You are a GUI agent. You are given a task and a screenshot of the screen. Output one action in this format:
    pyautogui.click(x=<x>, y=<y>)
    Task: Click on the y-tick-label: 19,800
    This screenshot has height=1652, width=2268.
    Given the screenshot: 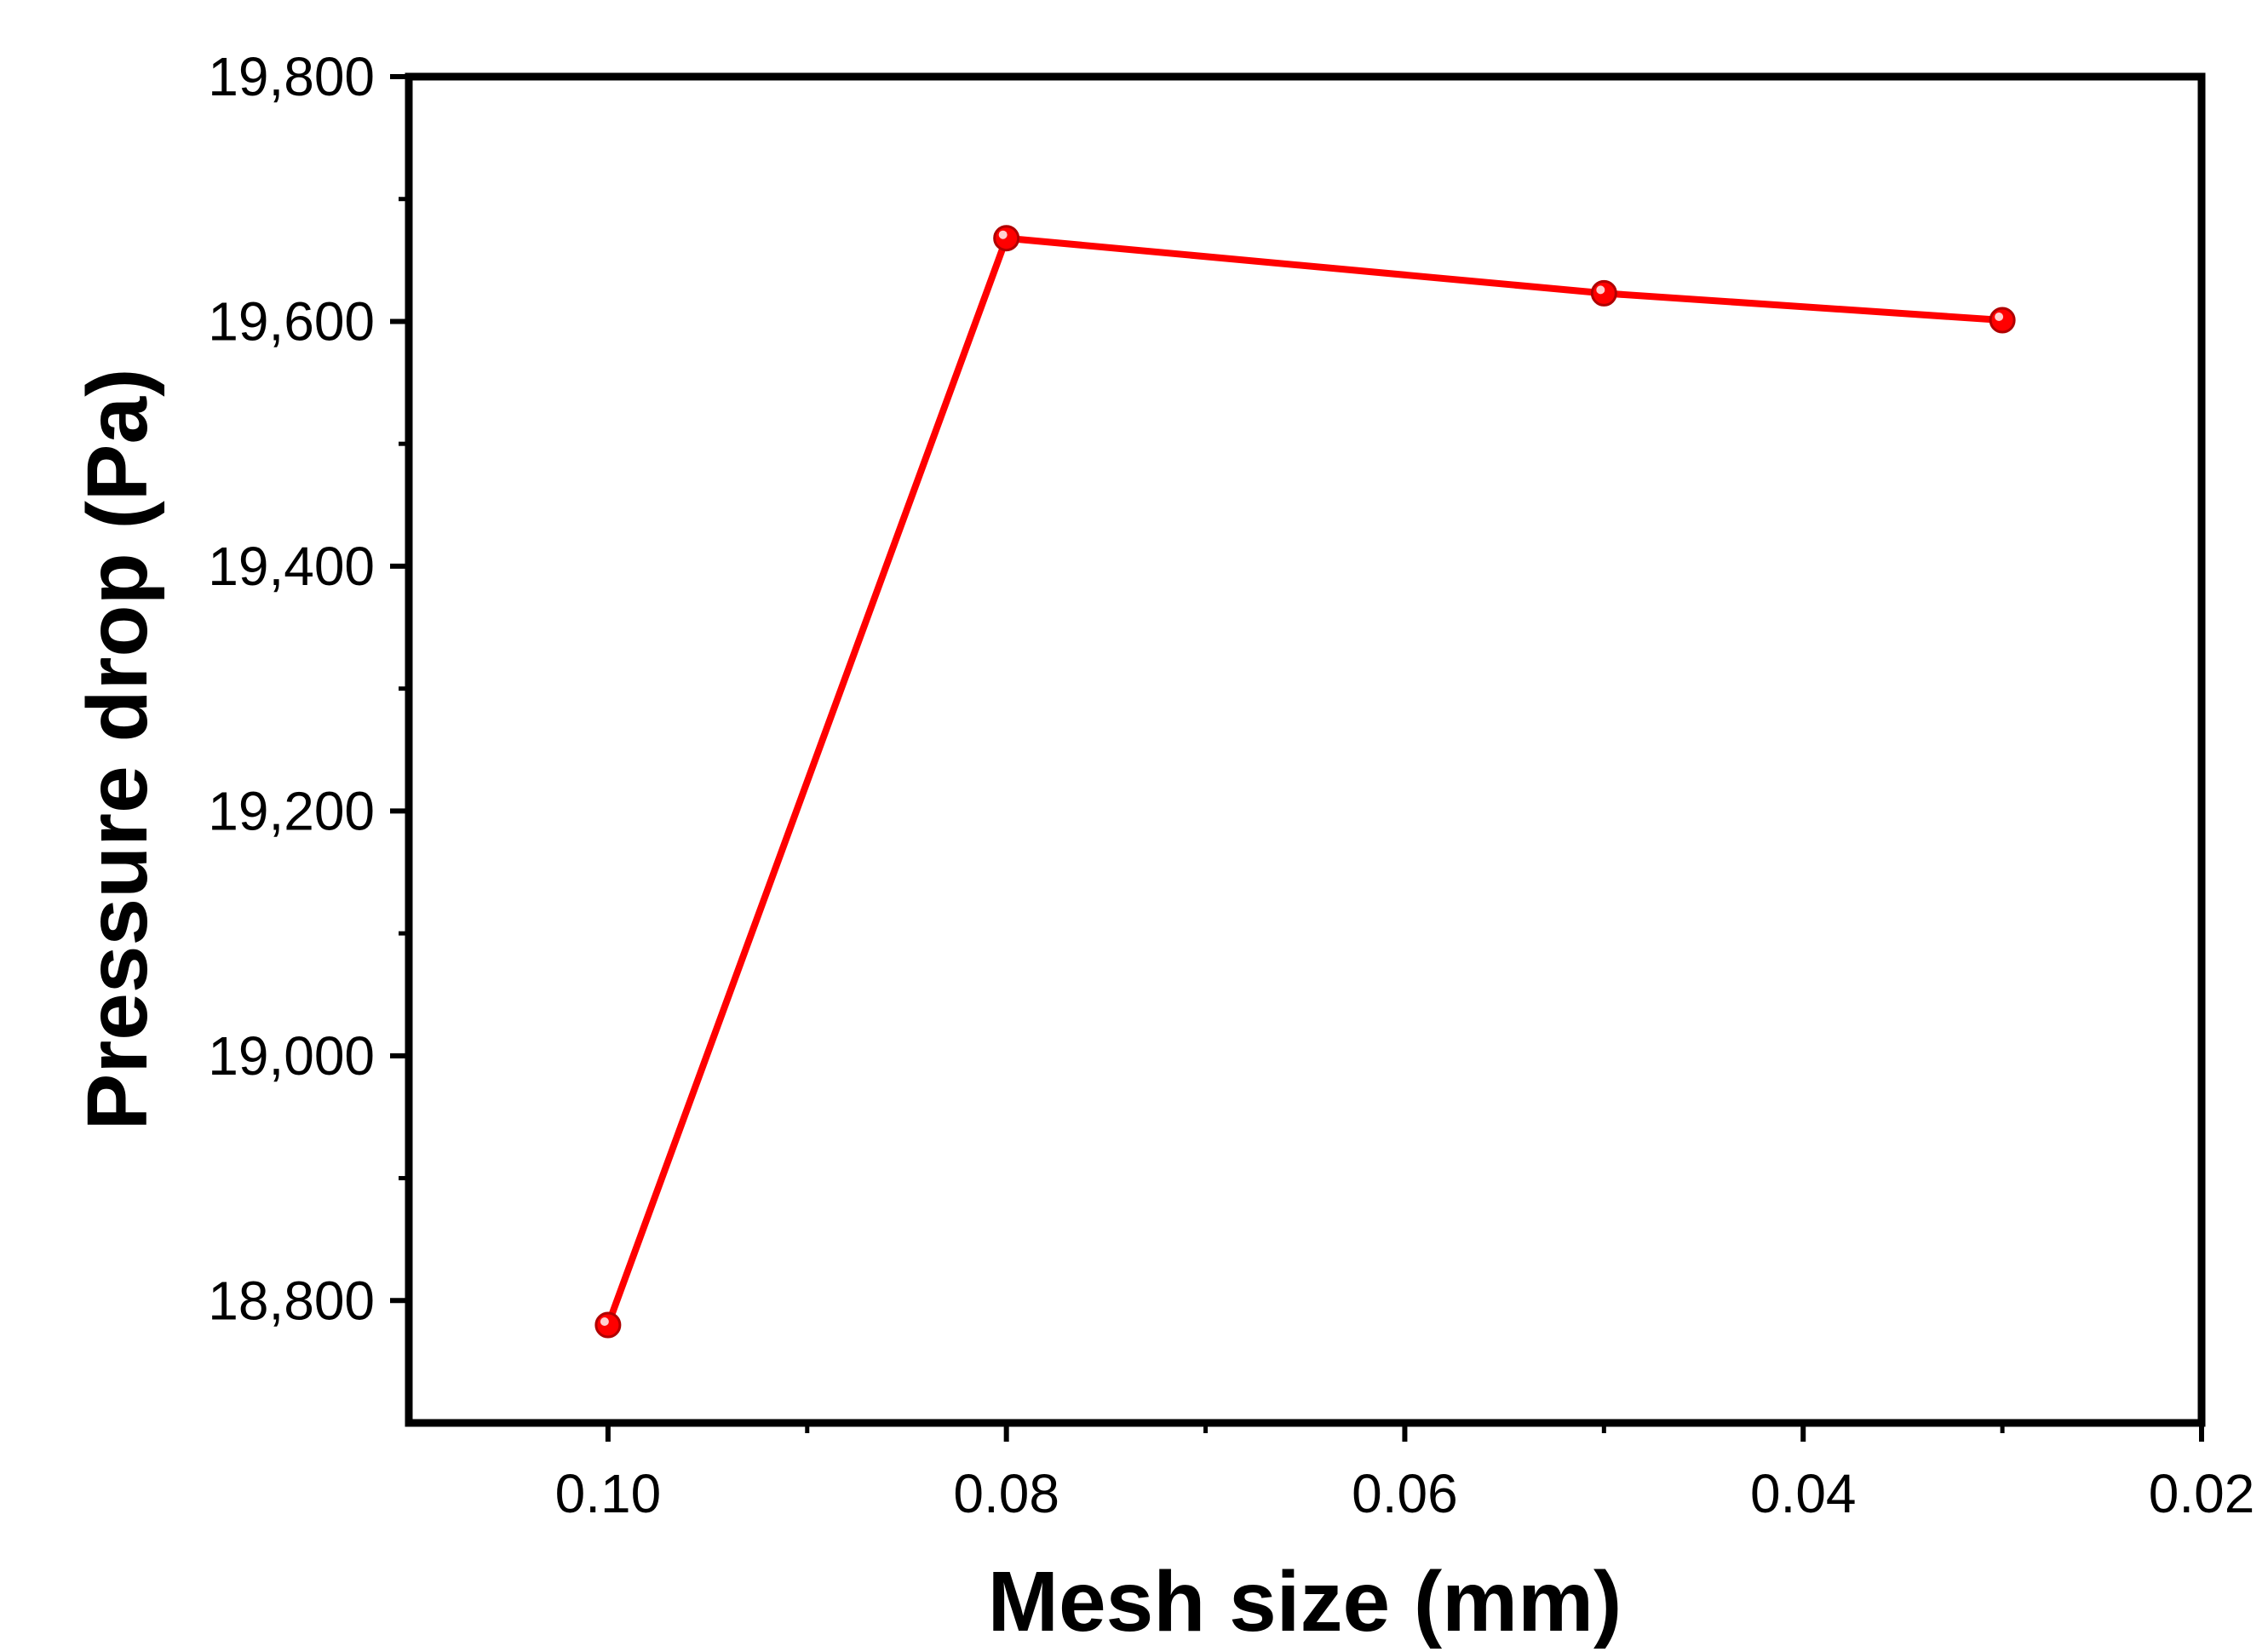 What is the action you would take?
    pyautogui.click(x=291, y=76)
    